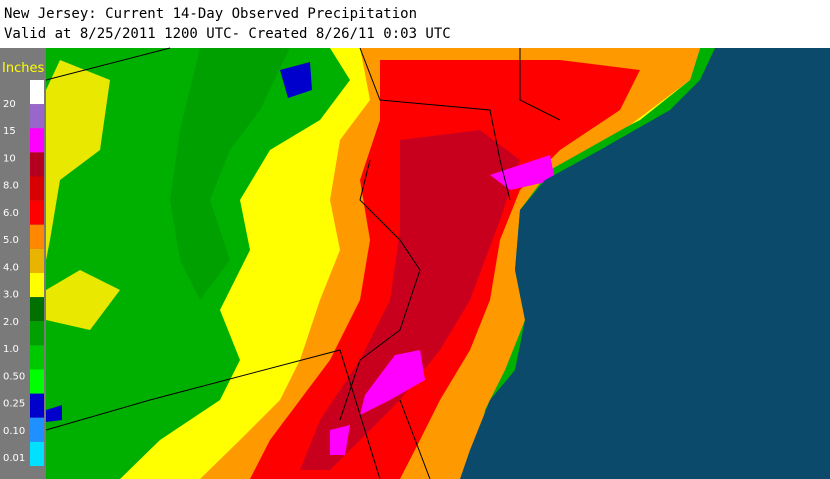 This screenshot has height=479, width=830. I want to click on legend-label: 8.0, so click(11, 186).